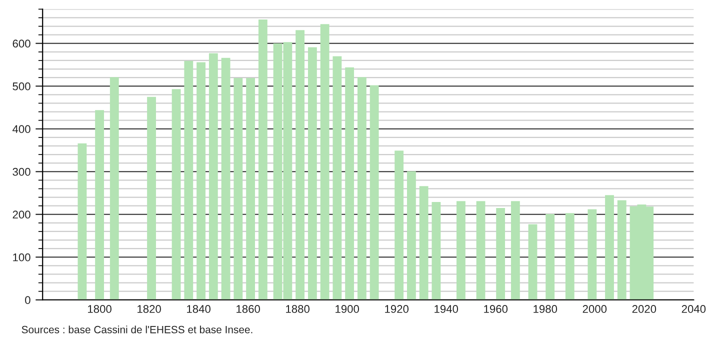  Describe the element at coordinates (21, 44) in the screenshot. I see `y-tick-label: 600` at that location.